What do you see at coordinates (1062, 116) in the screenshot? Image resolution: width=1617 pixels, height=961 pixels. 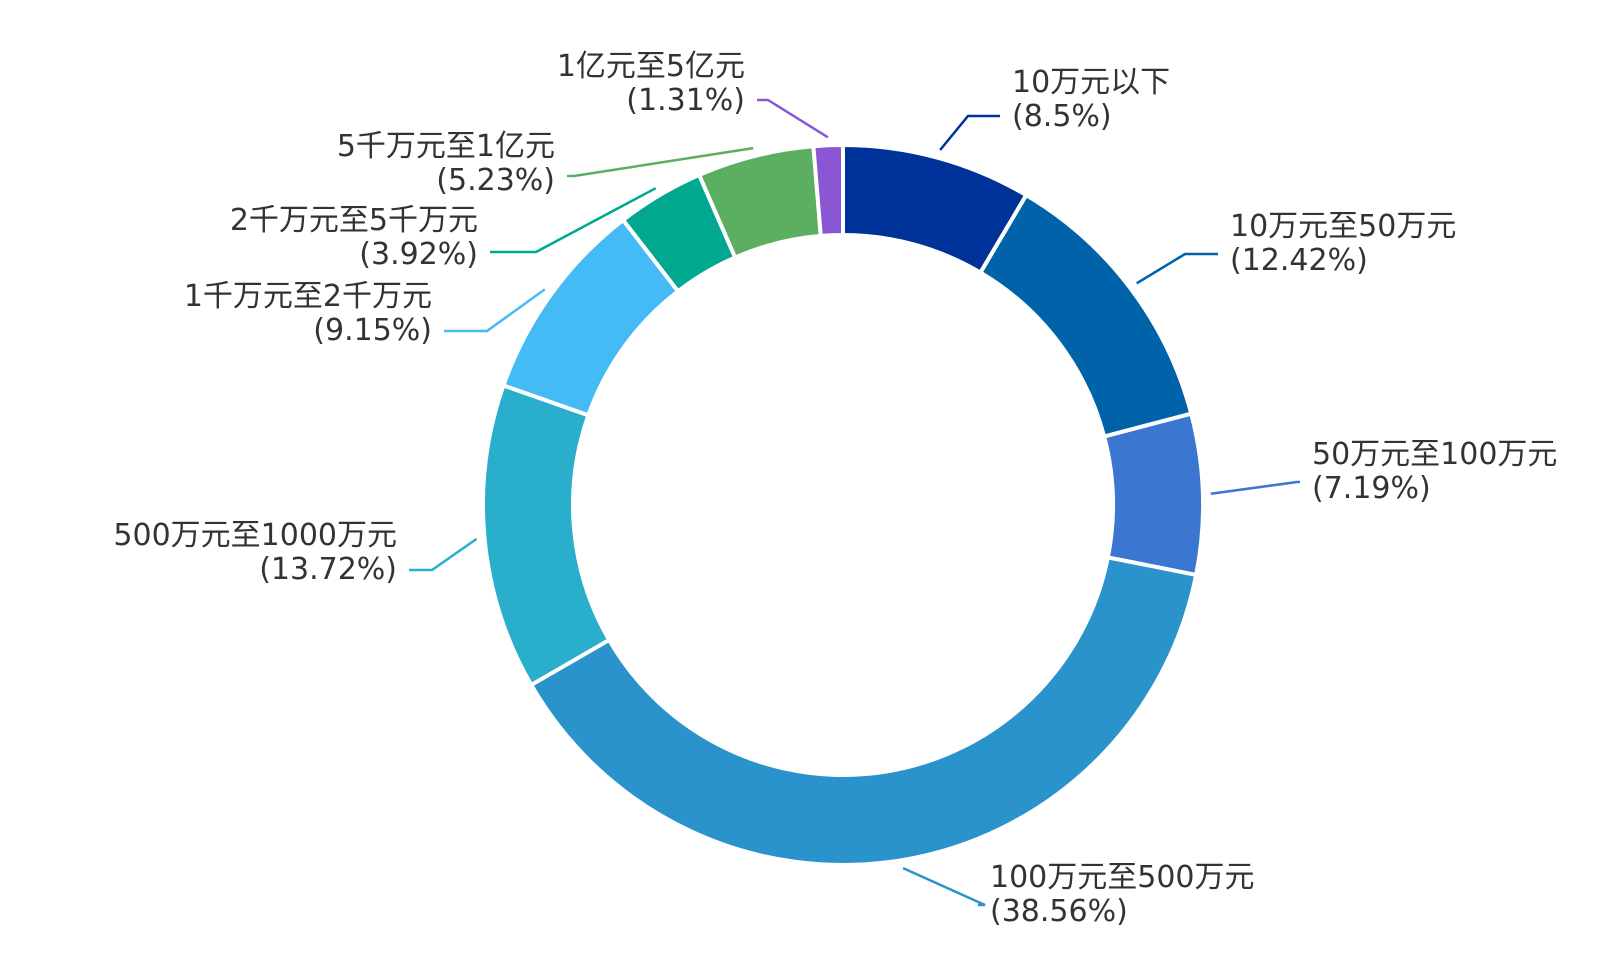 I see `slice-percent-label: (8.5%)` at bounding box center [1062, 116].